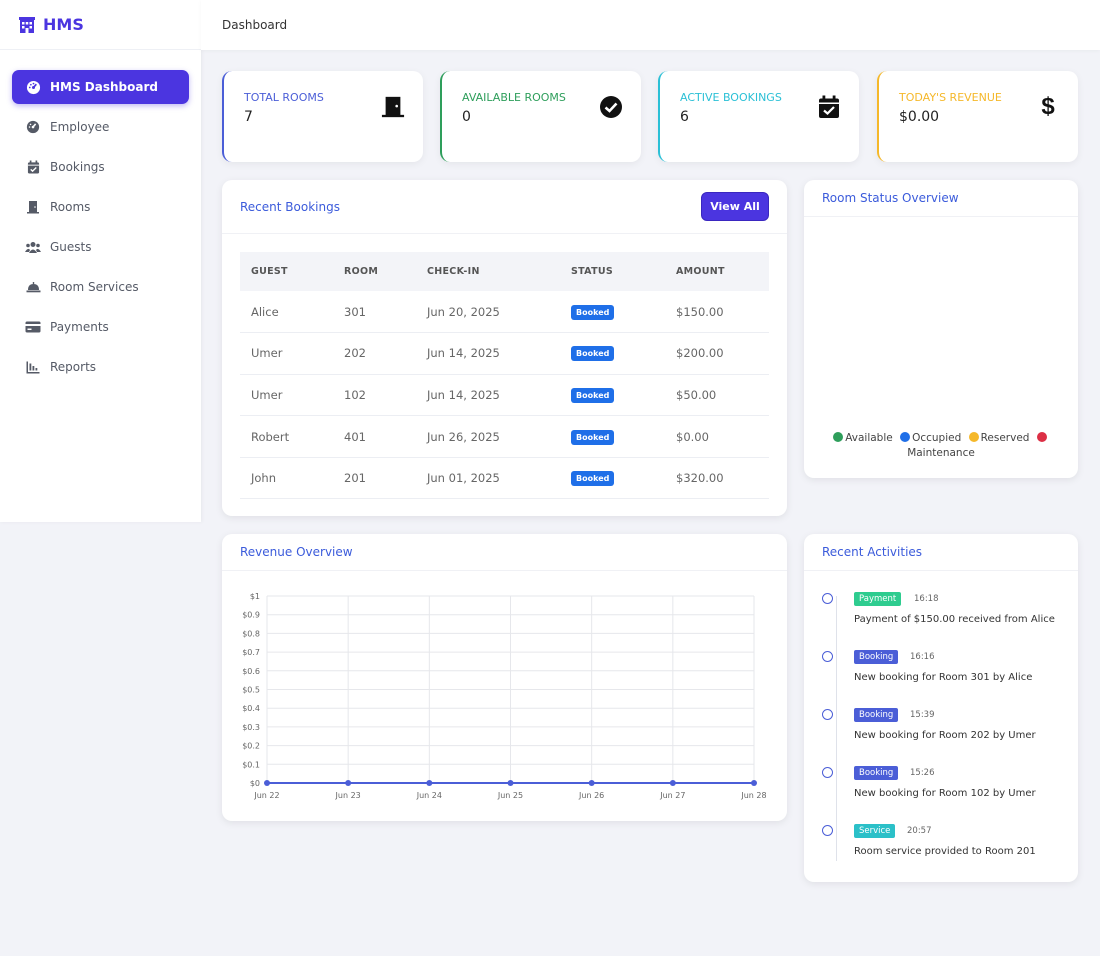  What do you see at coordinates (684, 117) in the screenshot?
I see `stat-value: 6` at bounding box center [684, 117].